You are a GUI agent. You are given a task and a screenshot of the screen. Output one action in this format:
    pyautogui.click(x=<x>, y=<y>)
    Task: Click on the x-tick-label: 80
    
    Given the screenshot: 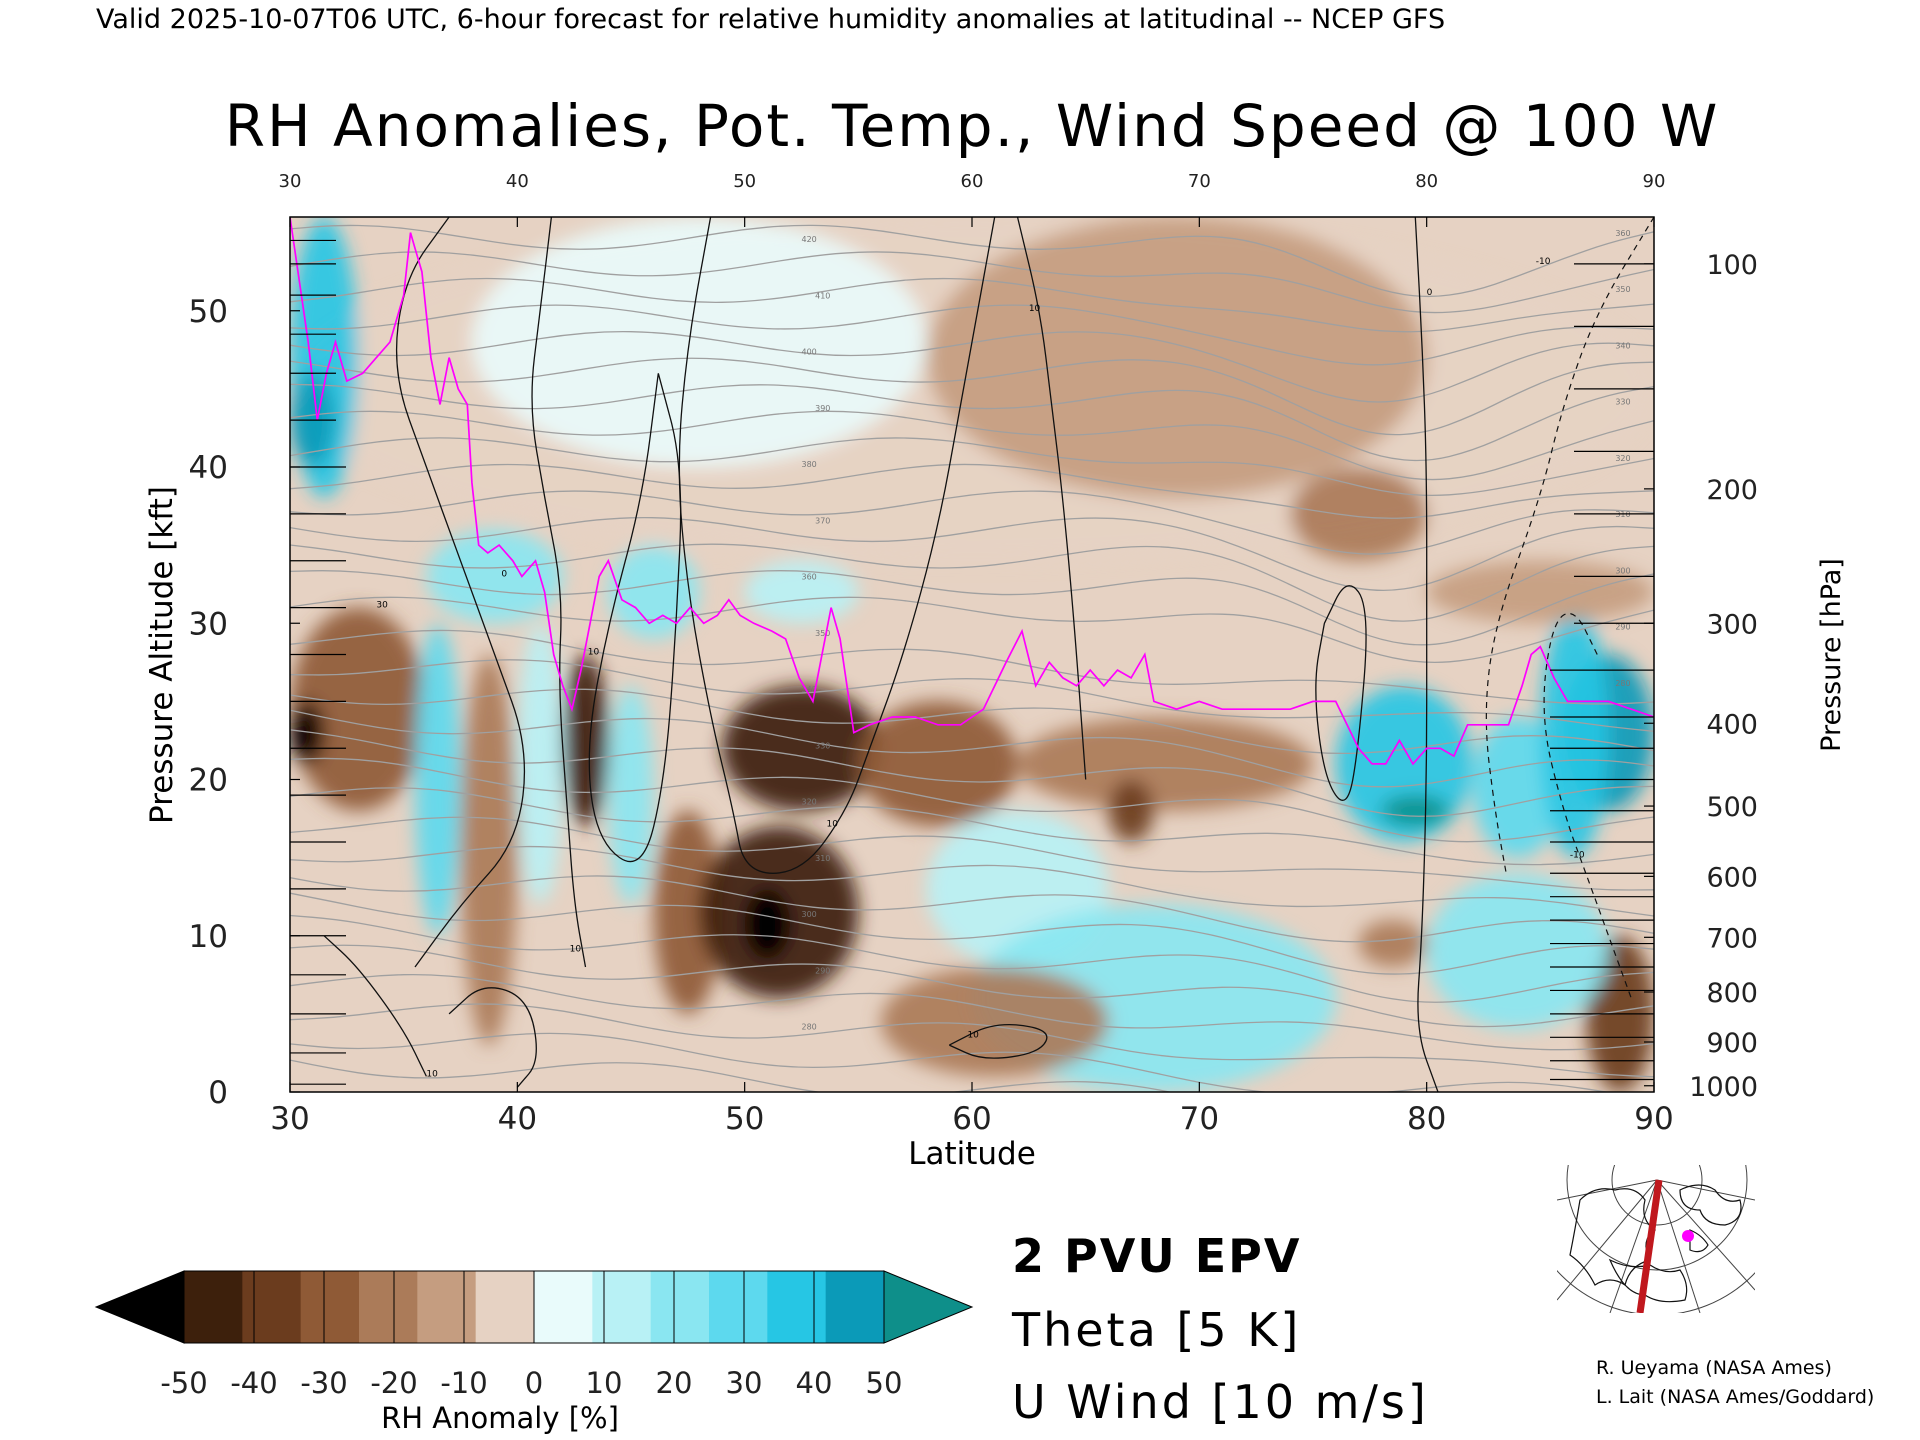 What is the action you would take?
    pyautogui.click(x=1426, y=1119)
    